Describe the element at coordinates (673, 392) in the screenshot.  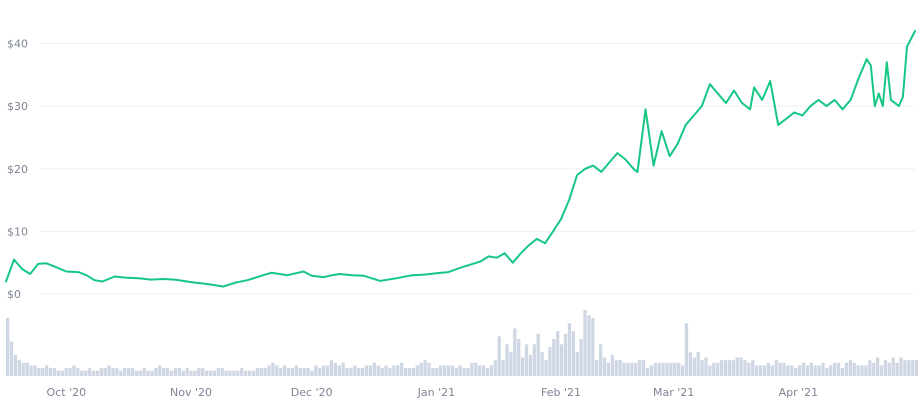
I see `x-tick-label: Mar '21` at that location.